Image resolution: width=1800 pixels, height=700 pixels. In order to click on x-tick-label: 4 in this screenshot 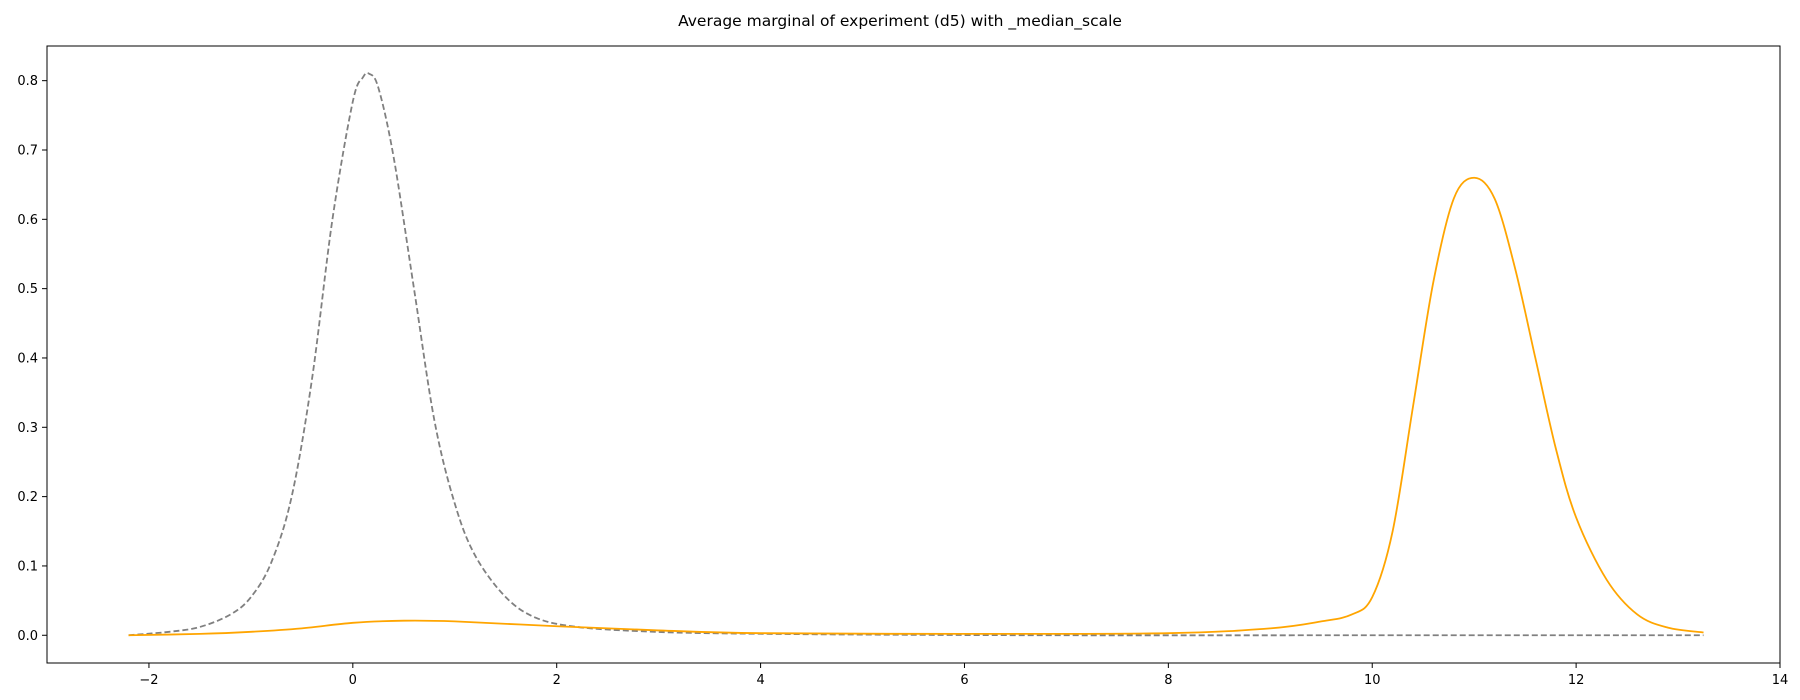, I will do `click(760, 680)`.